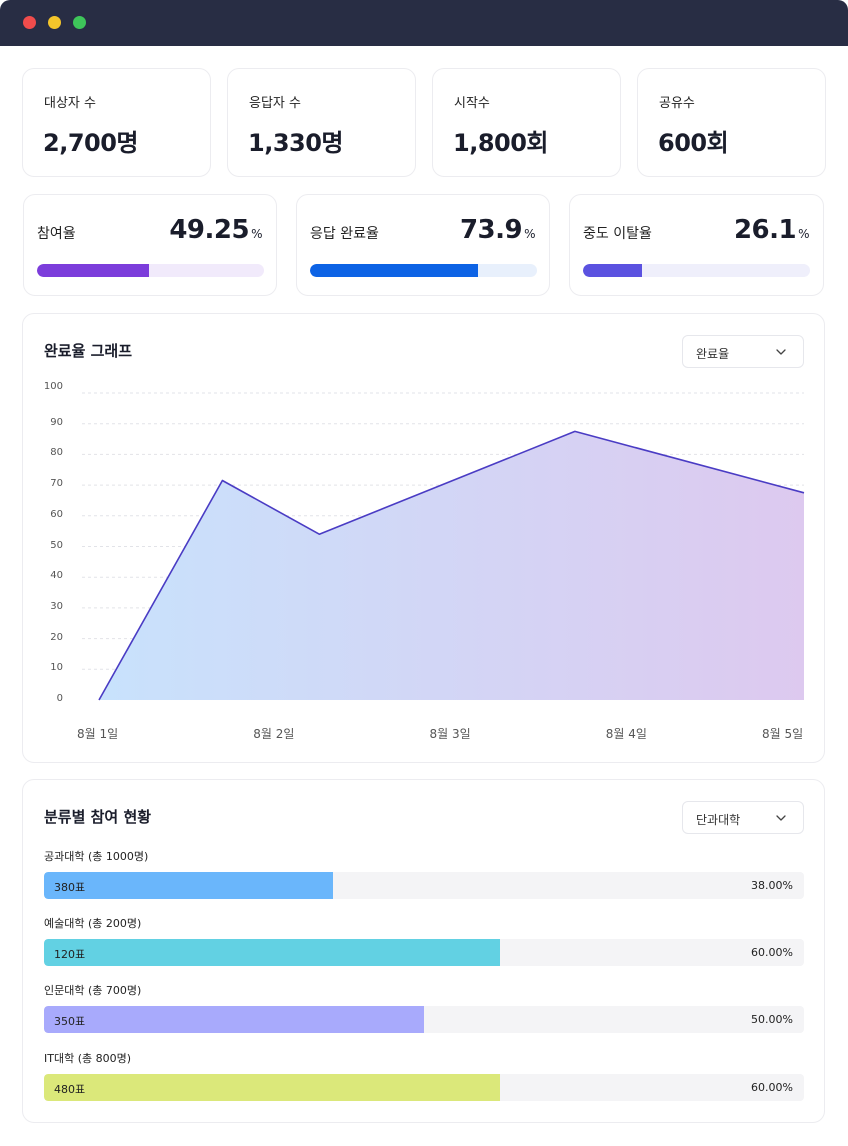 This screenshot has width=848, height=1146. What do you see at coordinates (693, 143) in the screenshot?
I see `stat-value: 600회` at bounding box center [693, 143].